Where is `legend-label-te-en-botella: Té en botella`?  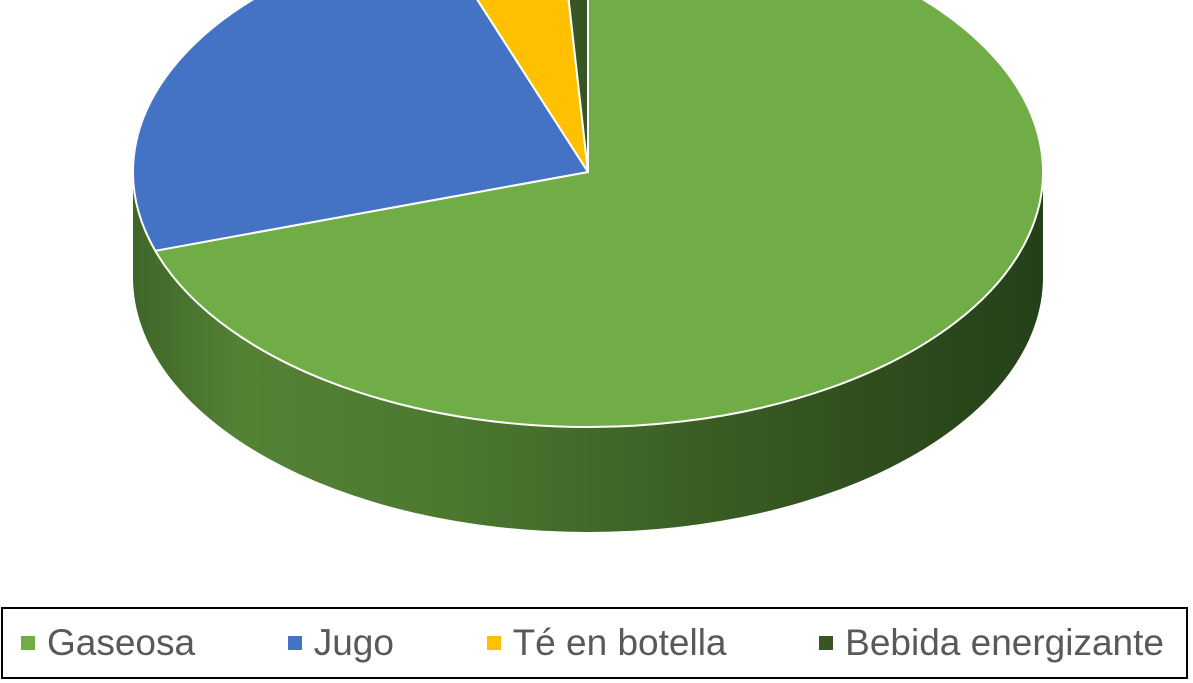 legend-label-te-en-botella: Té en botella is located at coordinates (619, 642).